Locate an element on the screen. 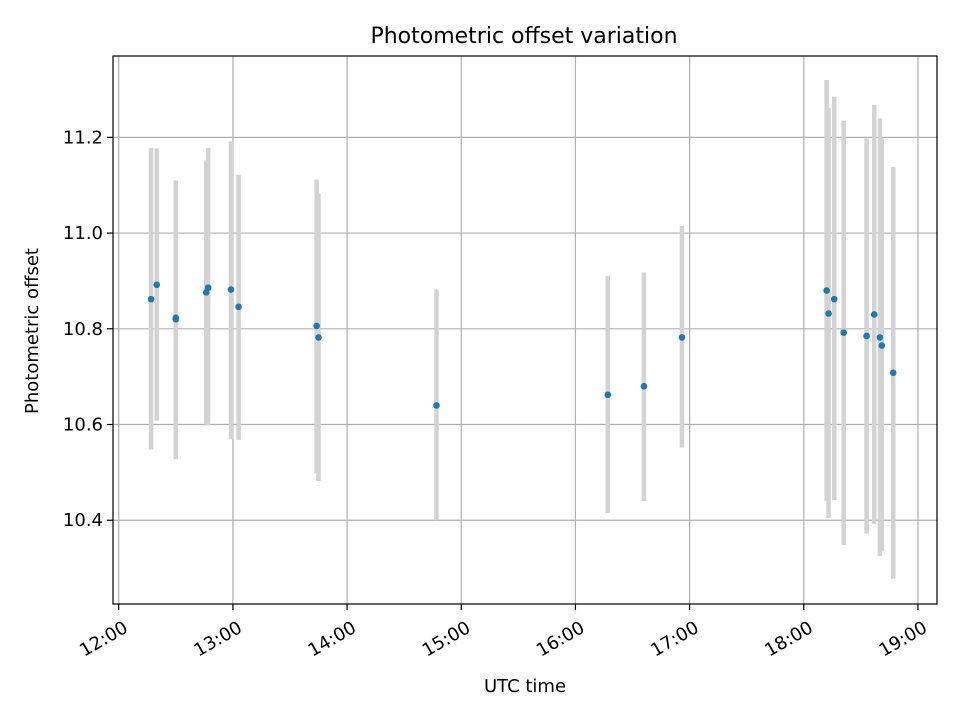  y-axis-ticks: 10.4 10.6 10.8 11.0 11.2 is located at coordinates (88, 329).